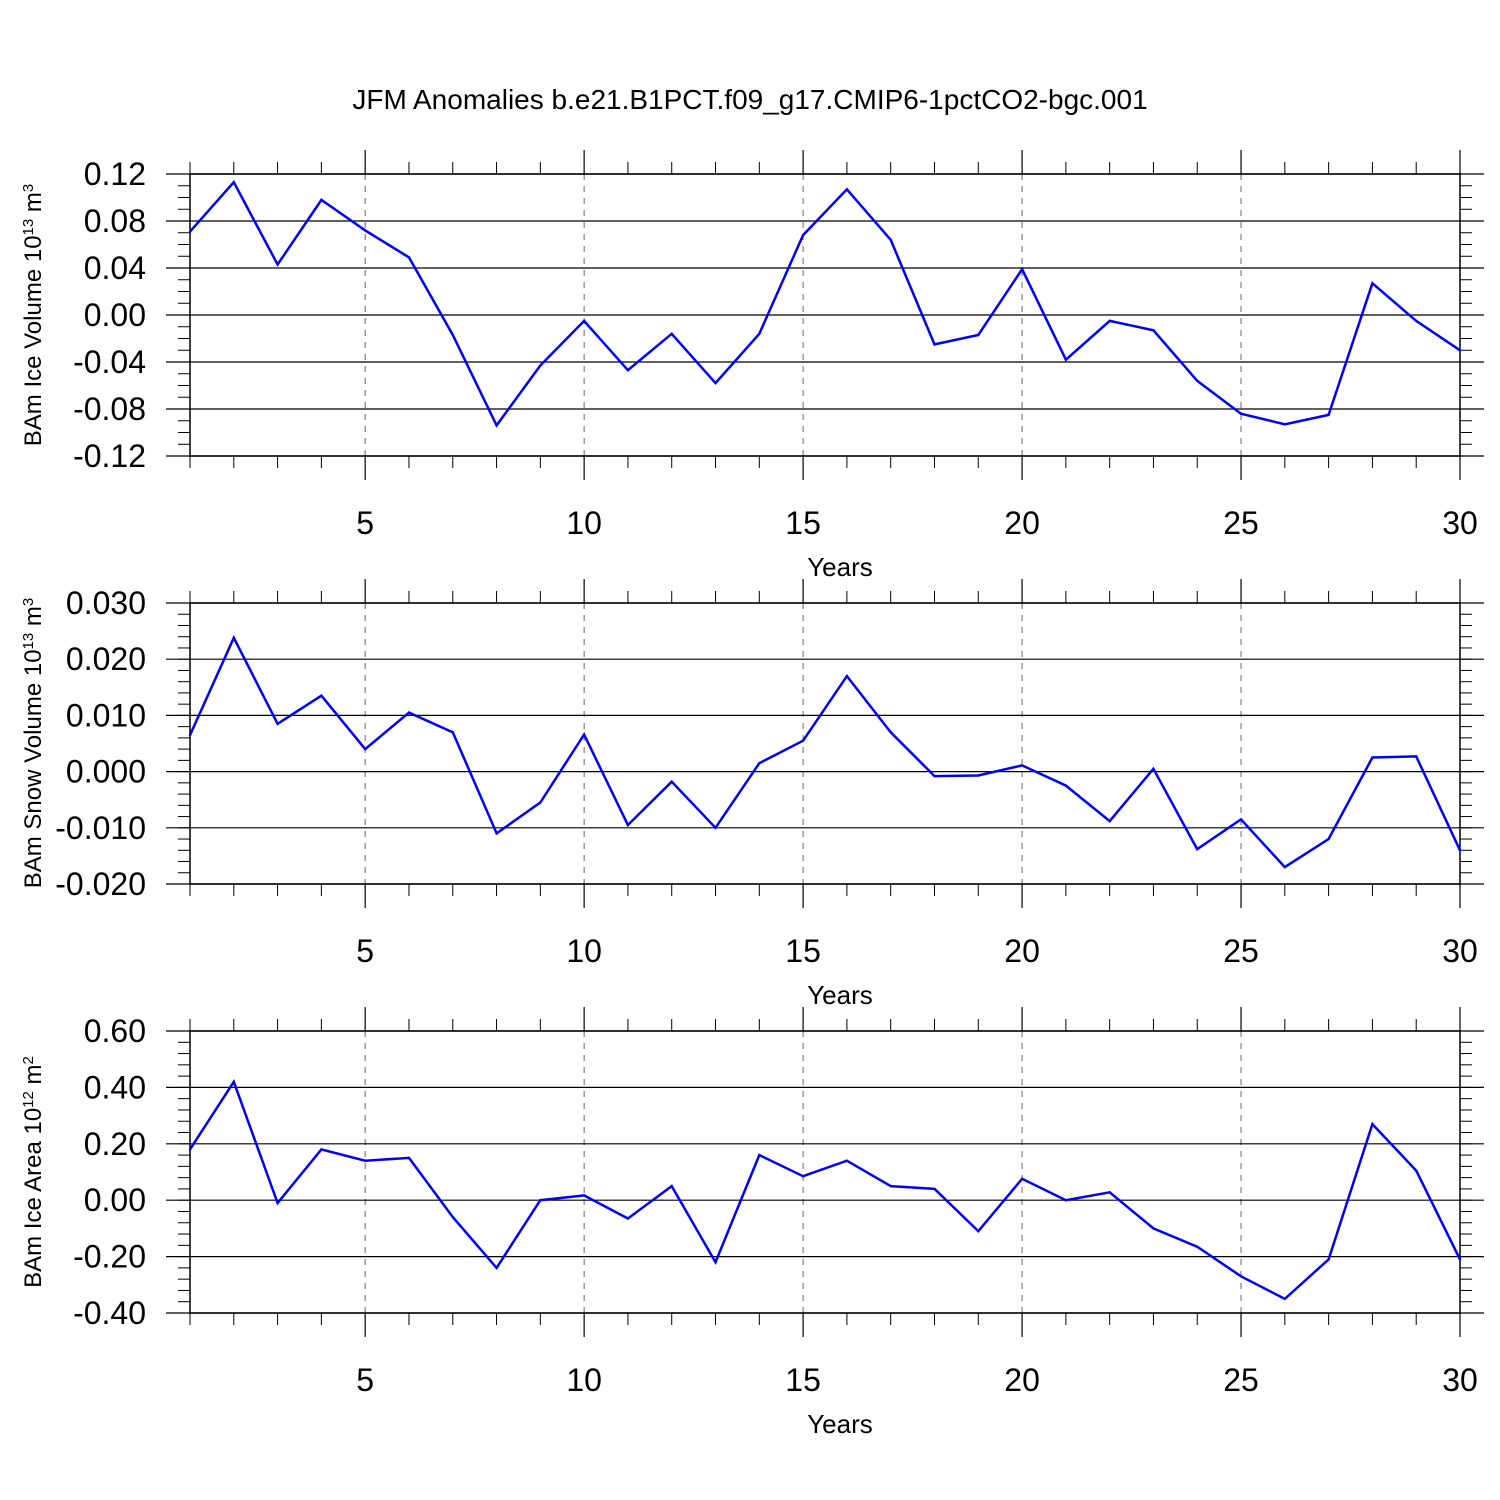 The height and width of the screenshot is (1500, 1500). I want to click on y-axis-title-superscript: 13, so click(28, 641).